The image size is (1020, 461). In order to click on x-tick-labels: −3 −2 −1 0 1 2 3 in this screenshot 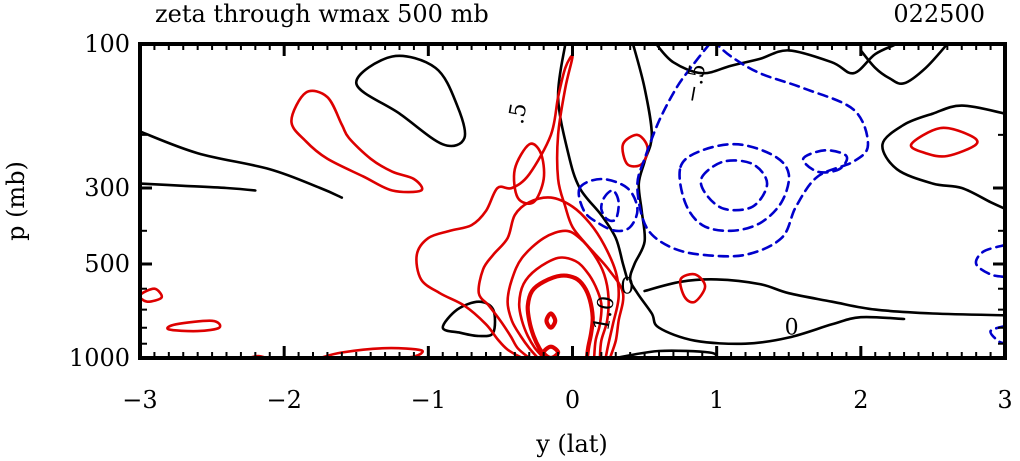, I will do `click(567, 400)`.